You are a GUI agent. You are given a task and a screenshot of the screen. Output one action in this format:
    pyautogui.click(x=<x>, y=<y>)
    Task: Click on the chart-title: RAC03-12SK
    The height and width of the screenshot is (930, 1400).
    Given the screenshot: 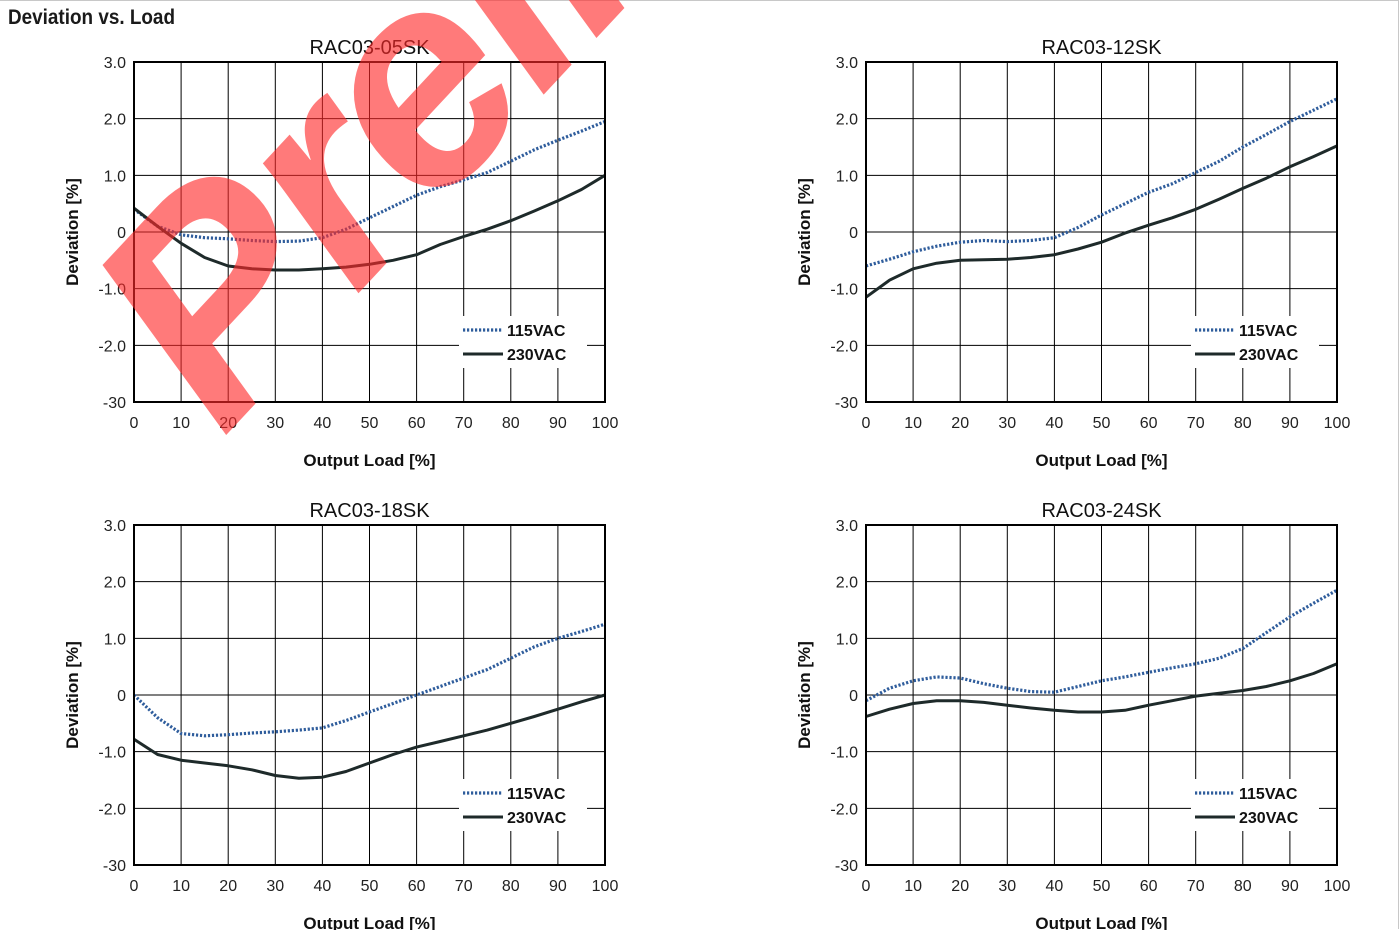 What is the action you would take?
    pyautogui.click(x=1101, y=48)
    